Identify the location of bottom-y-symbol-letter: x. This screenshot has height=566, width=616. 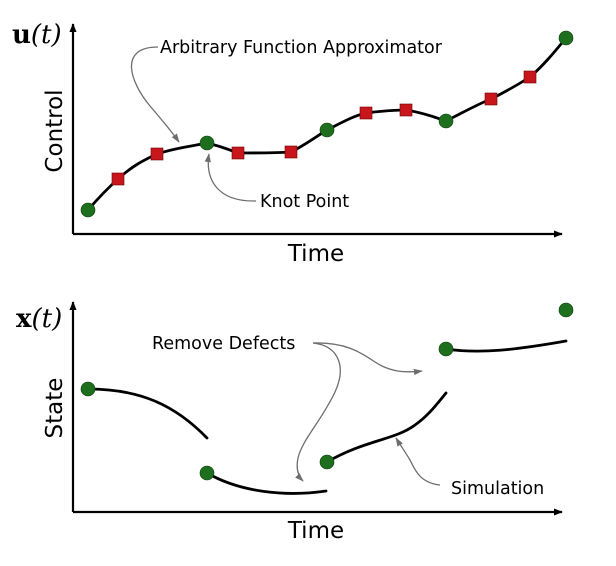
(24, 319).